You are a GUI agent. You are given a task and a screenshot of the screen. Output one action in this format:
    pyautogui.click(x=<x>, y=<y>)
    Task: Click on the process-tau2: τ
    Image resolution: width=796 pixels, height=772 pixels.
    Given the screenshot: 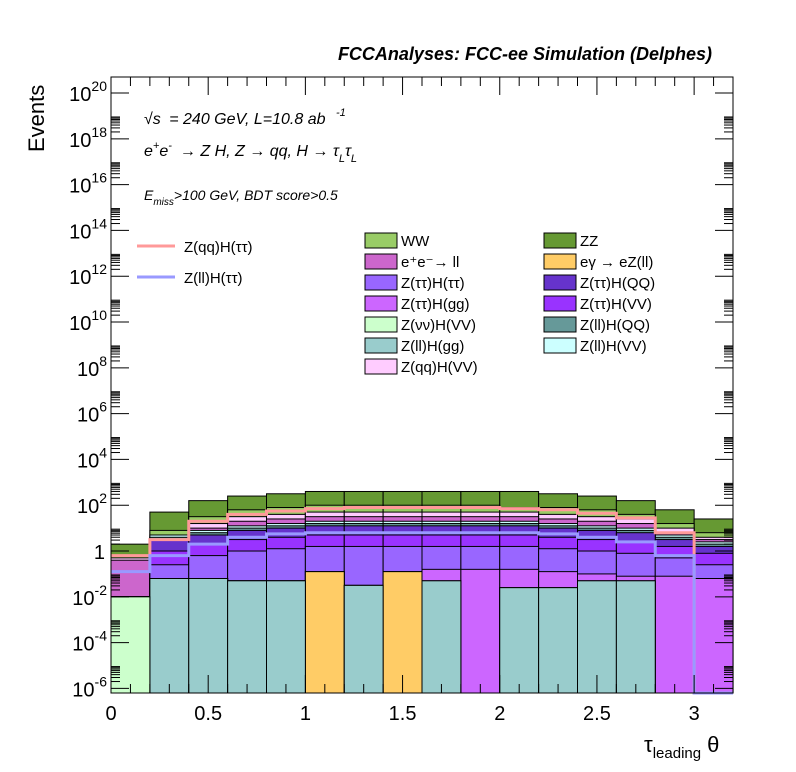 What is the action you would take?
    pyautogui.click(x=348, y=151)
    